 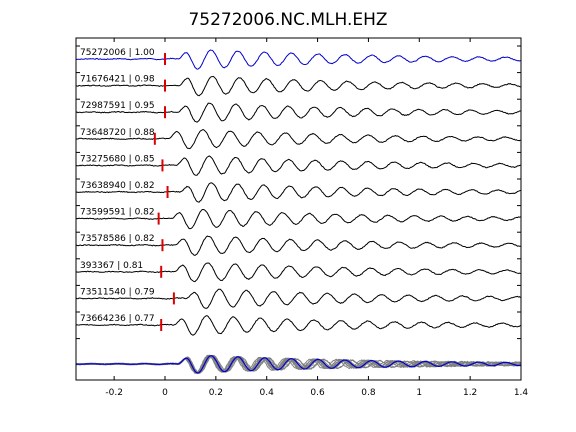 What do you see at coordinates (117, 80) in the screenshot?
I see `trace-label-2: 71676421 | 0.98` at bounding box center [117, 80].